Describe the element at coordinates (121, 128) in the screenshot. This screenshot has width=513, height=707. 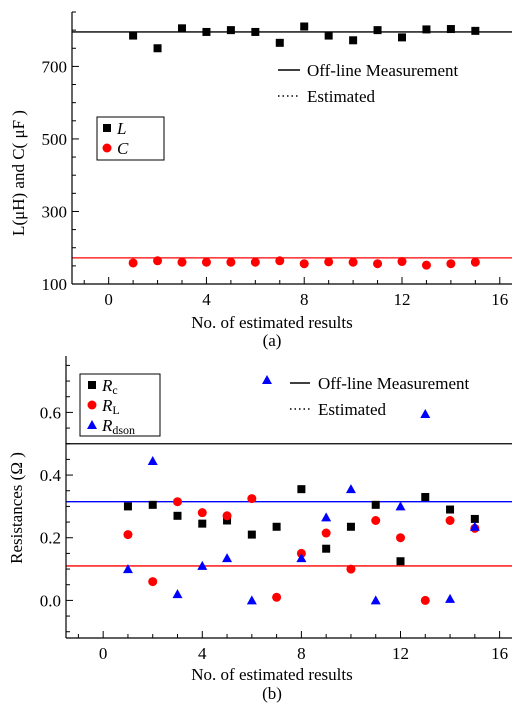
I see `legend-L-label: L` at that location.